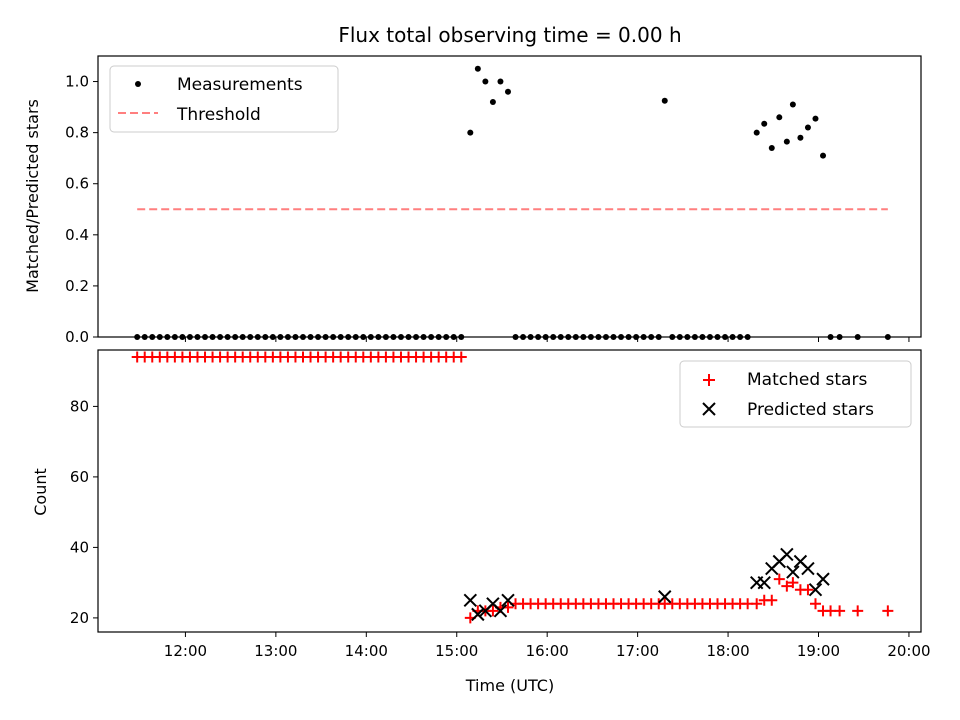  What do you see at coordinates (77, 82) in the screenshot?
I see `top-y-tick-label: 1.0` at bounding box center [77, 82].